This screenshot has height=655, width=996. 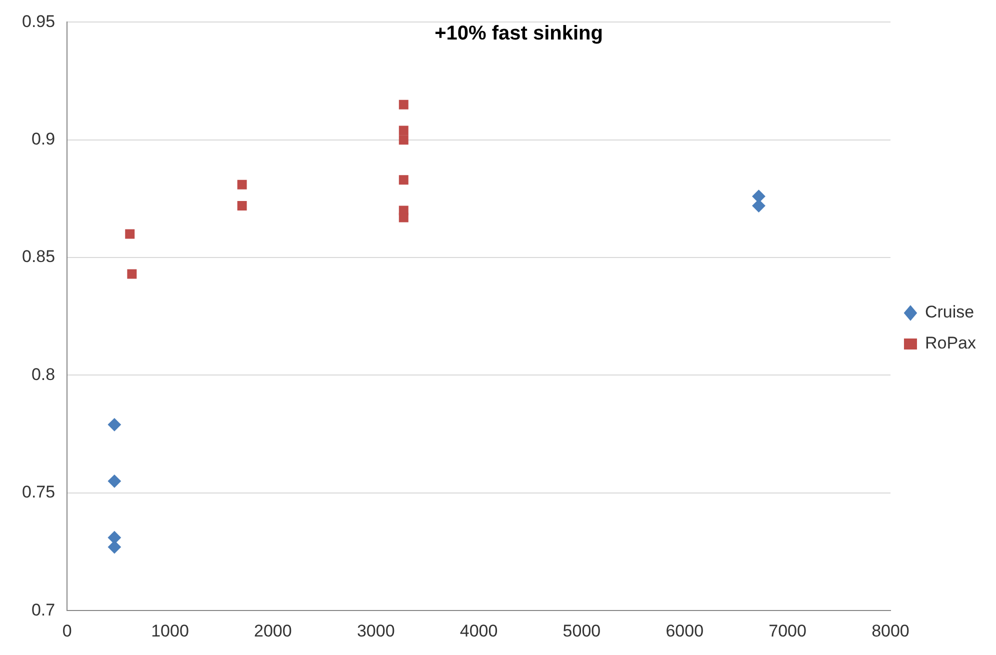 What do you see at coordinates (43, 610) in the screenshot?
I see `y-tick-label: 0.7` at bounding box center [43, 610].